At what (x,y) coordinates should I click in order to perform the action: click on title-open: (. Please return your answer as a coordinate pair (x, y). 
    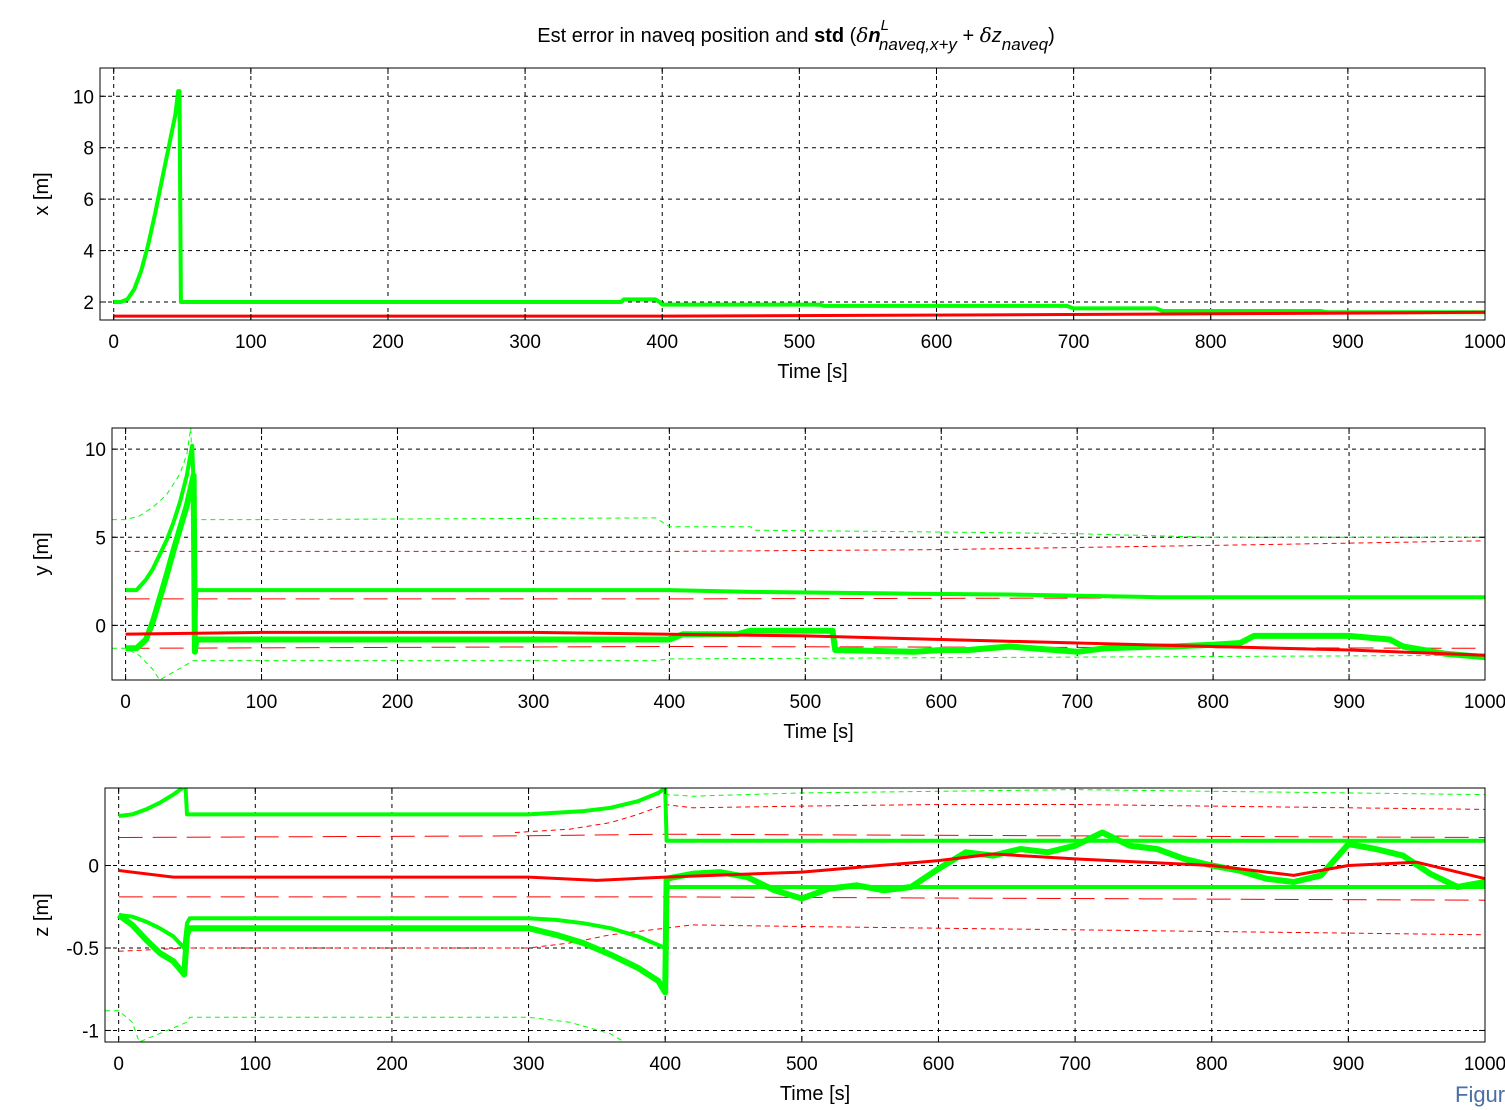
    Looking at the image, I should click on (850, 36).